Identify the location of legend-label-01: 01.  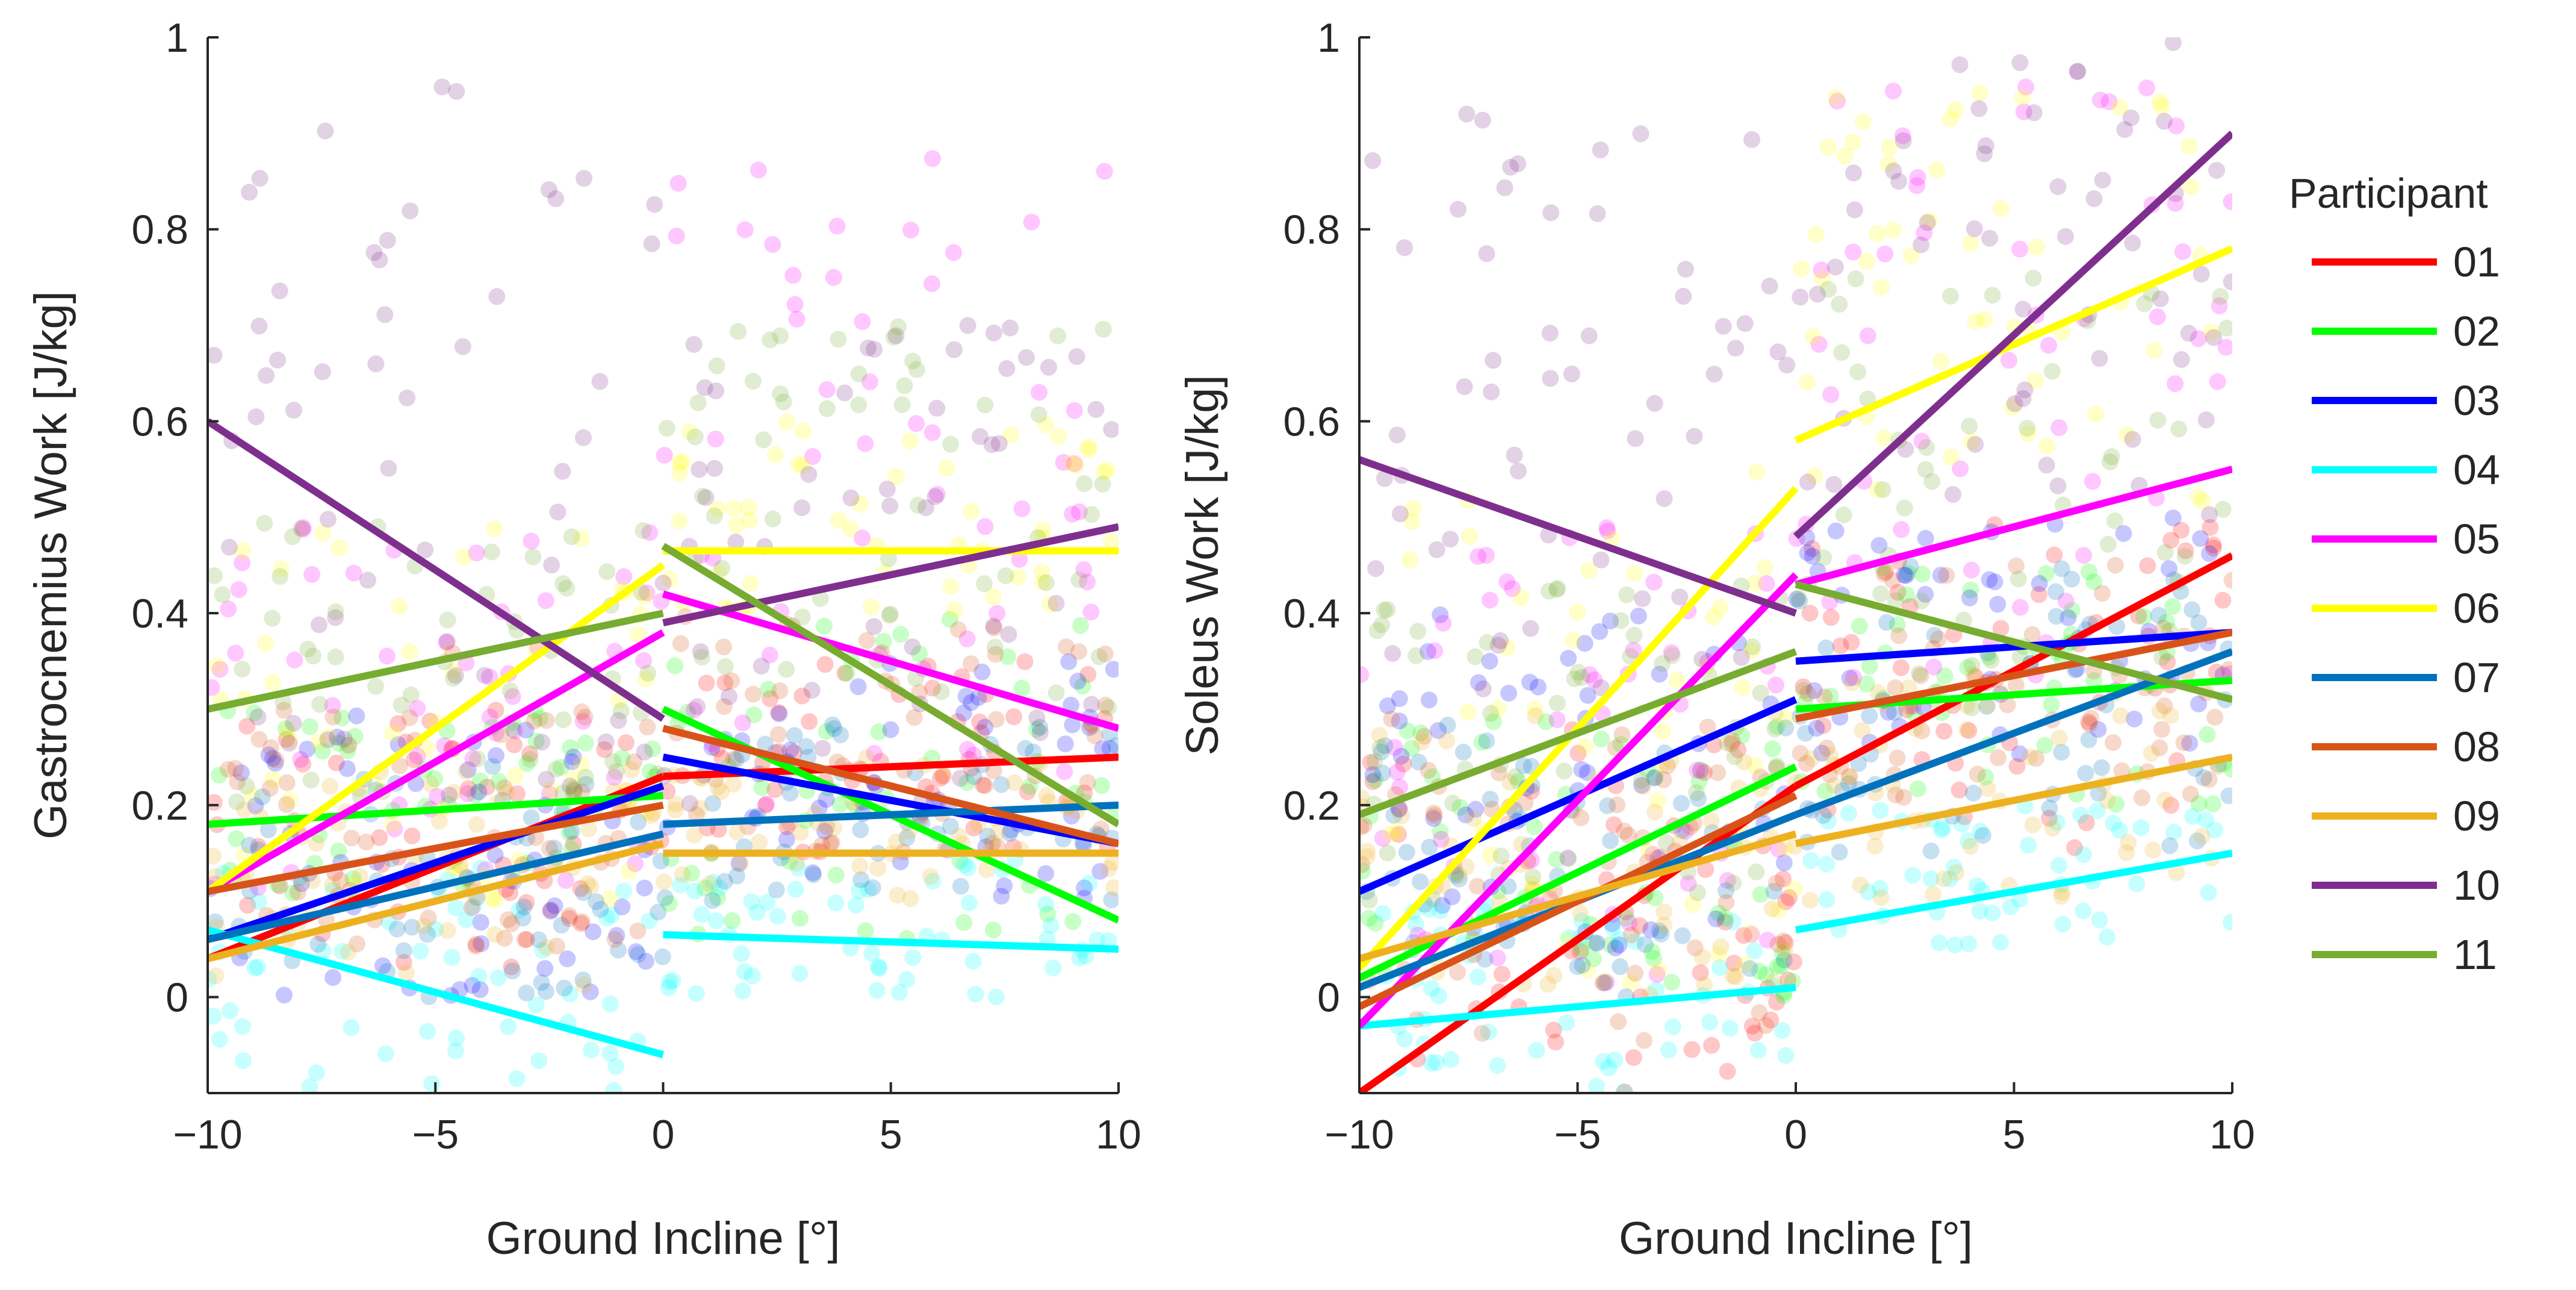
(2476, 261).